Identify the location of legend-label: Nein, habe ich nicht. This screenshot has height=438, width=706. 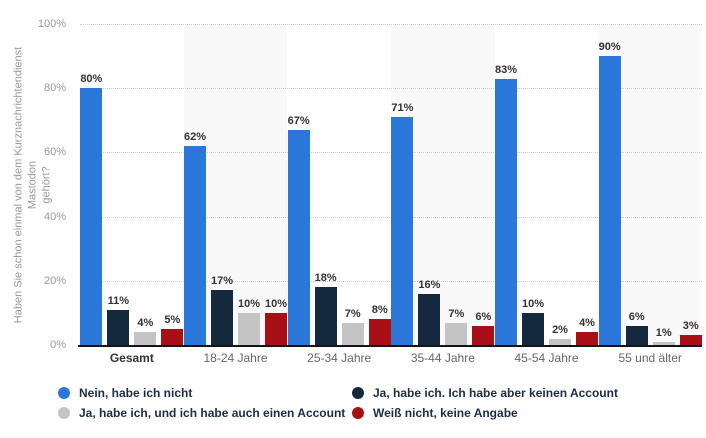
(136, 393).